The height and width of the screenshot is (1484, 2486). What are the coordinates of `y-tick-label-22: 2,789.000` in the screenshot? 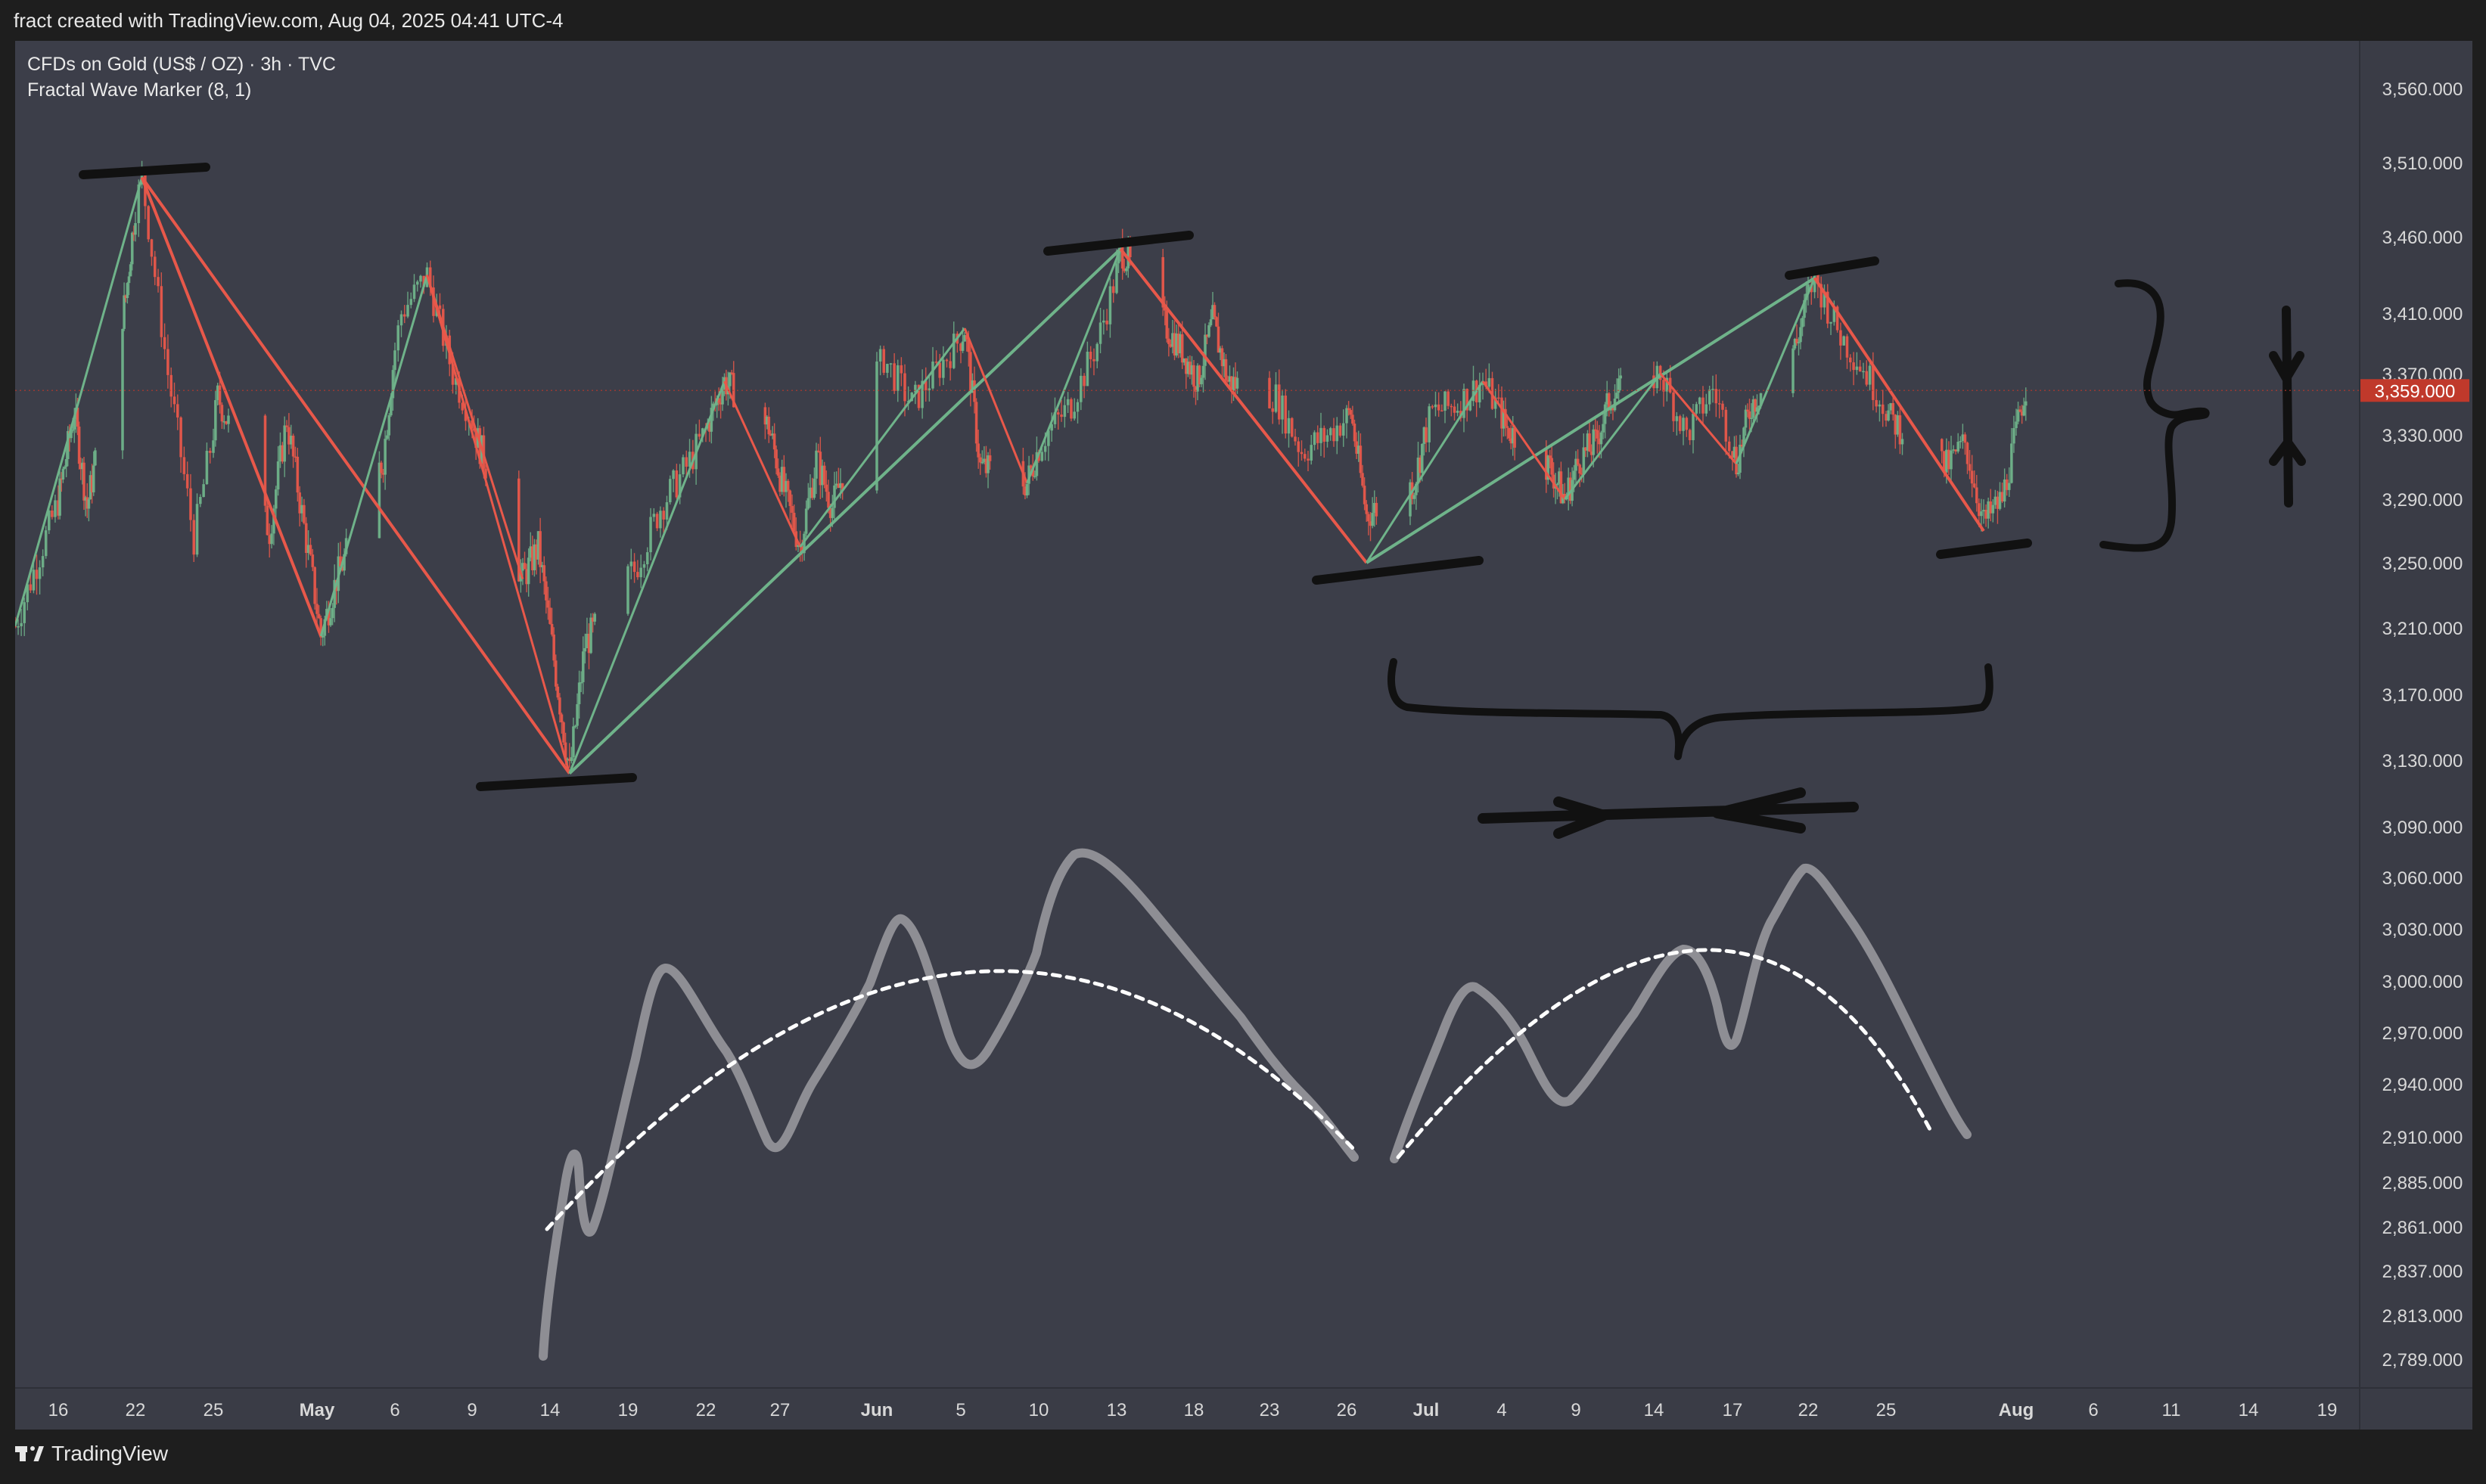 It's located at (2422, 1360).